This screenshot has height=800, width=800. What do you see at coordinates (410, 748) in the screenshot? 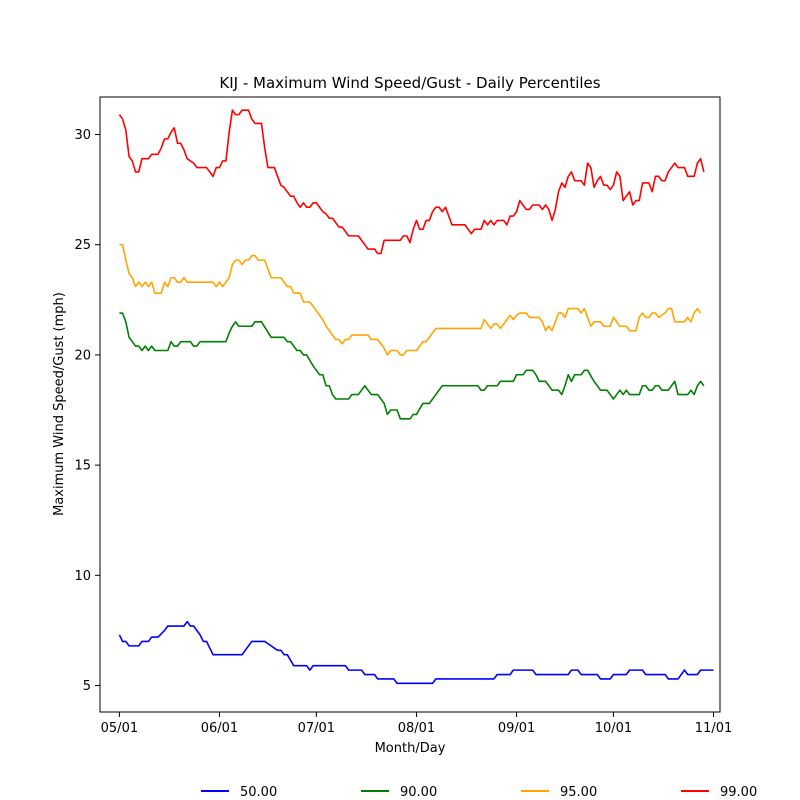
I see `x-axis-label: Month/Day` at bounding box center [410, 748].